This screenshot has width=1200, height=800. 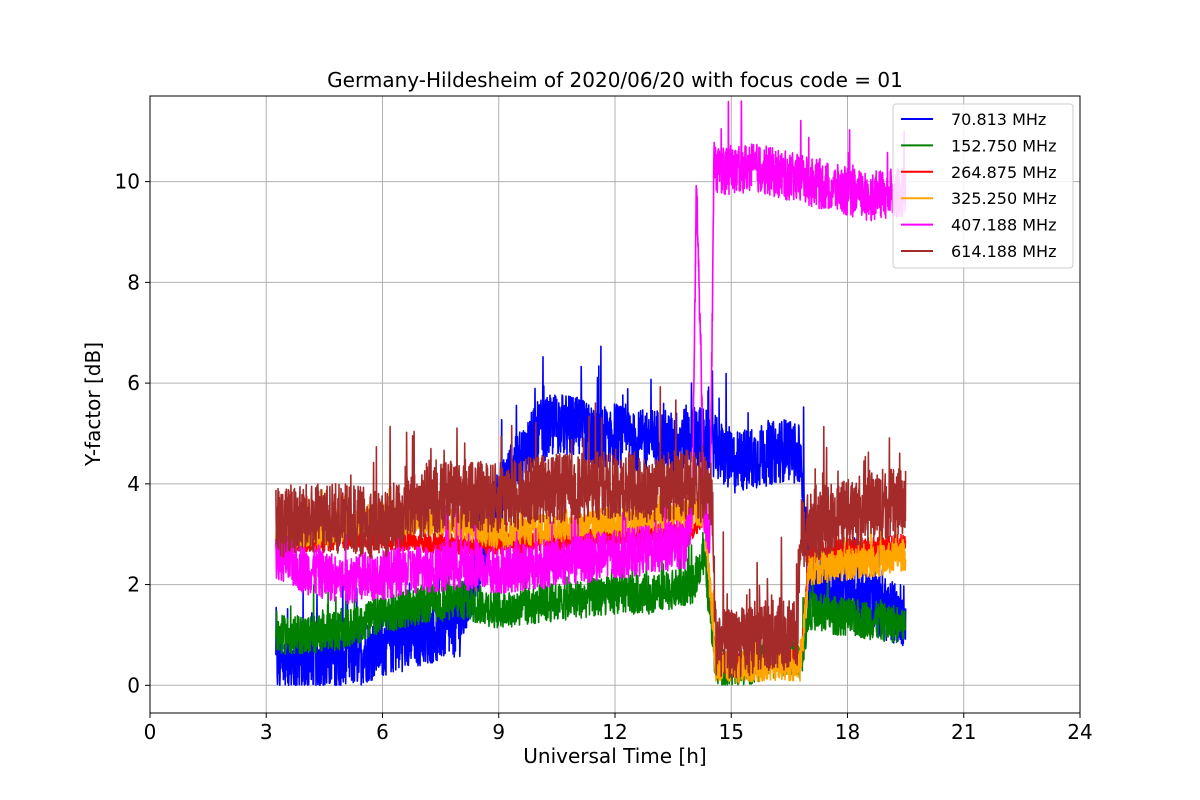 I want to click on y-axis: 0 2 4 6 8 10, so click(x=132, y=433).